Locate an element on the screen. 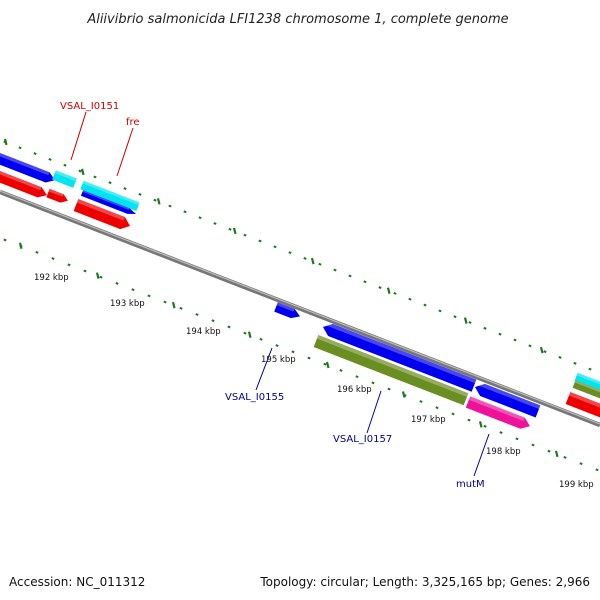 Image resolution: width=600 pixels, height=600 pixels. gene-arrow-red-2-body is located at coordinates (57, 195).